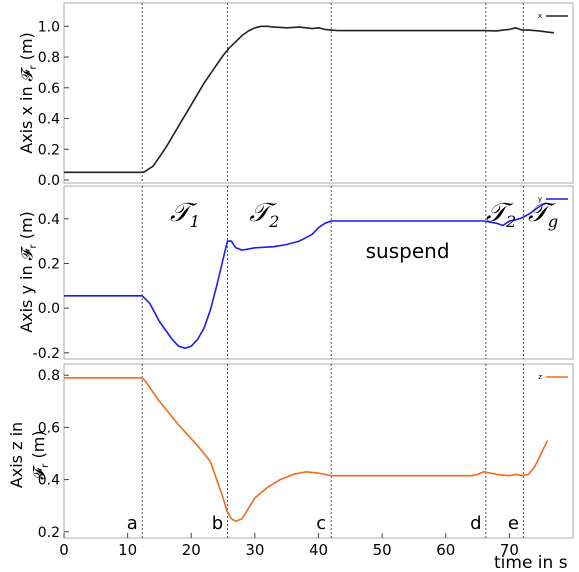  What do you see at coordinates (553, 16) in the screenshot?
I see `legend-x: x` at bounding box center [553, 16].